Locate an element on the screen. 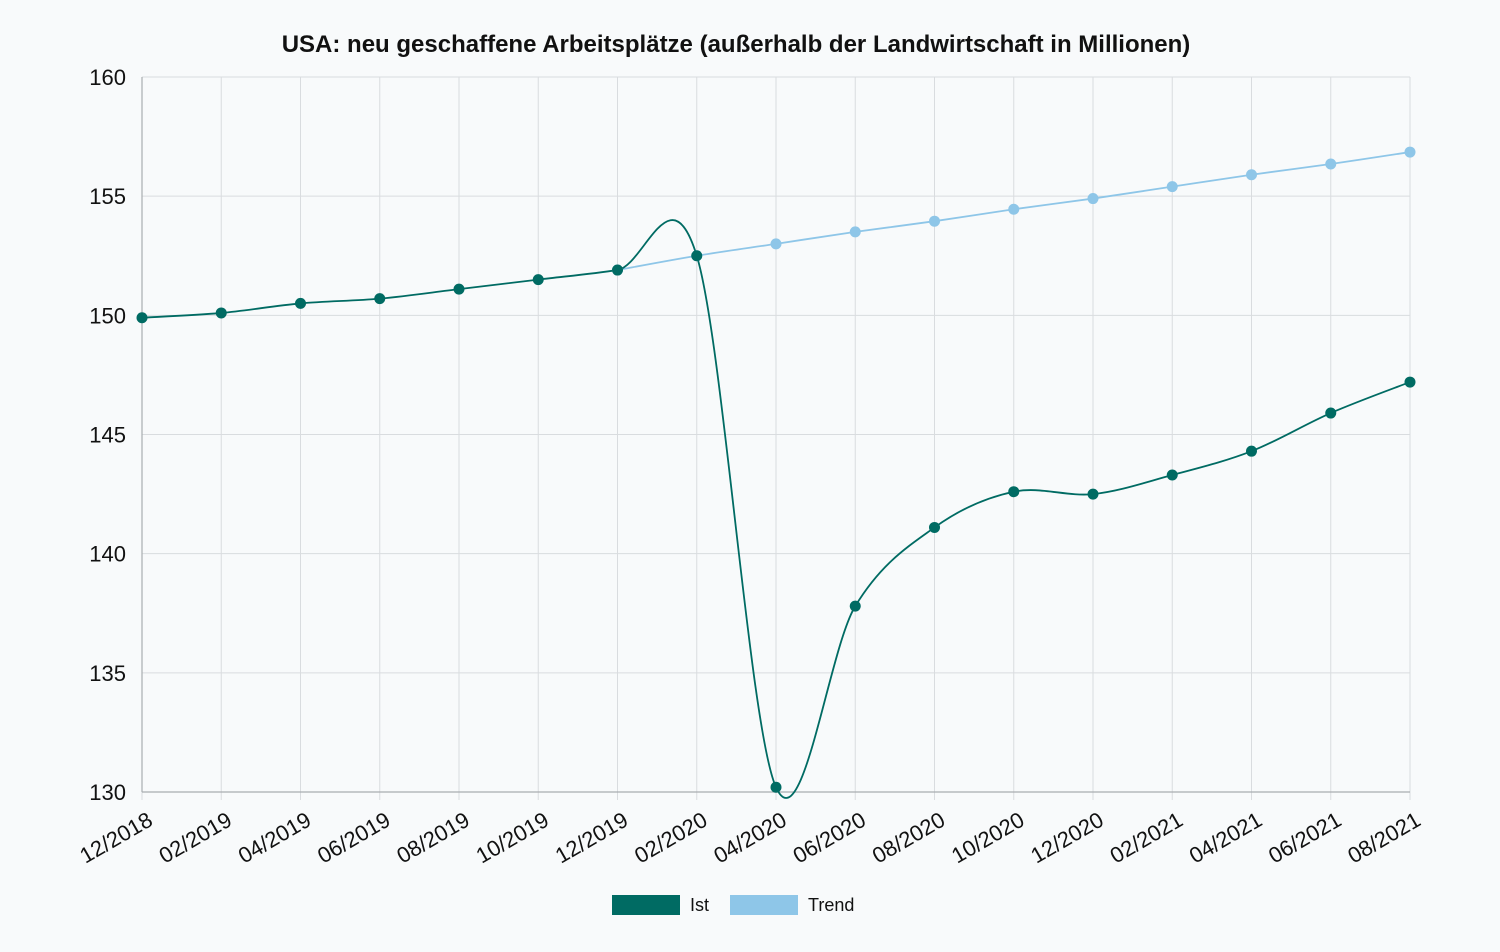  y-tick-label: 145 is located at coordinates (107, 435).